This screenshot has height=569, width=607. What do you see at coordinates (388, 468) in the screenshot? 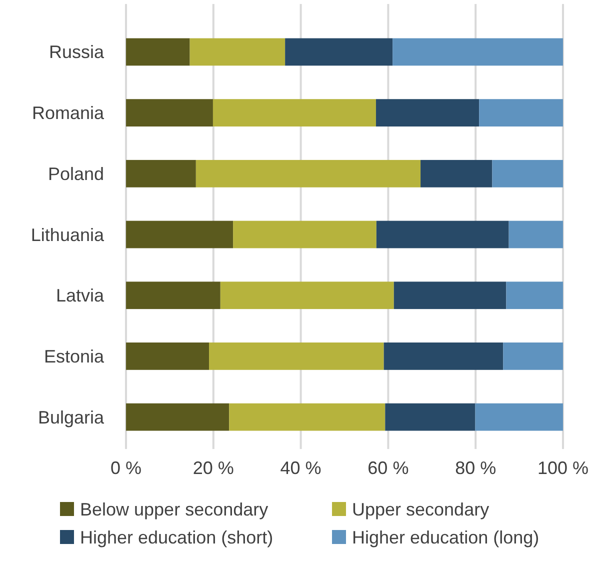
I see `x-tick-label: 60 %` at bounding box center [388, 468].